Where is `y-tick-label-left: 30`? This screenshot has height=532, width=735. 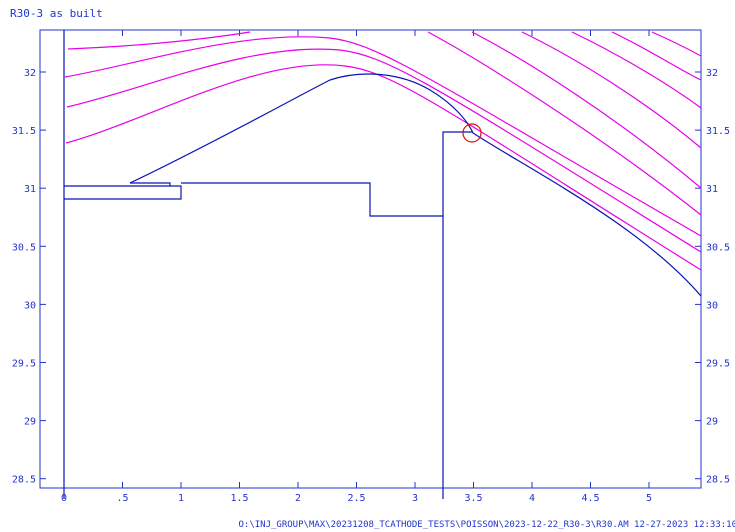
y-tick-label-left: 30 is located at coordinates (30, 305).